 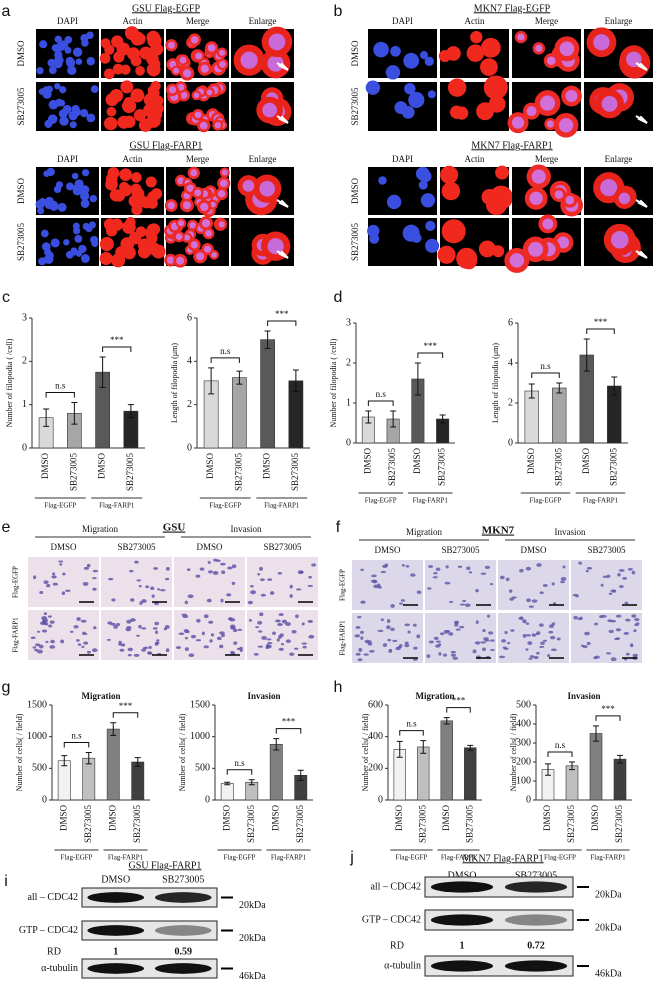 I want to click on significance-label: n.s, so click(x=411, y=724).